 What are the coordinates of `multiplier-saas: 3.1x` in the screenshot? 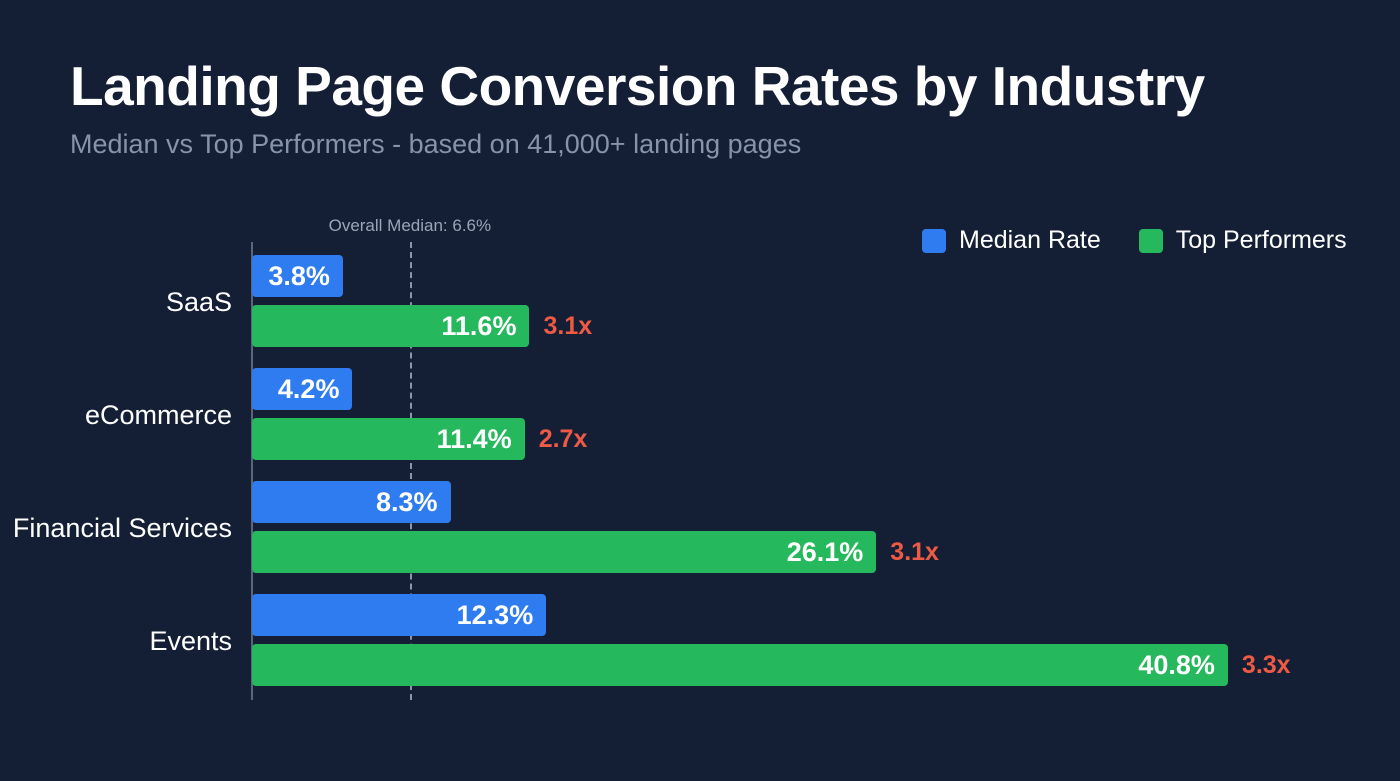 It's located at (568, 325).